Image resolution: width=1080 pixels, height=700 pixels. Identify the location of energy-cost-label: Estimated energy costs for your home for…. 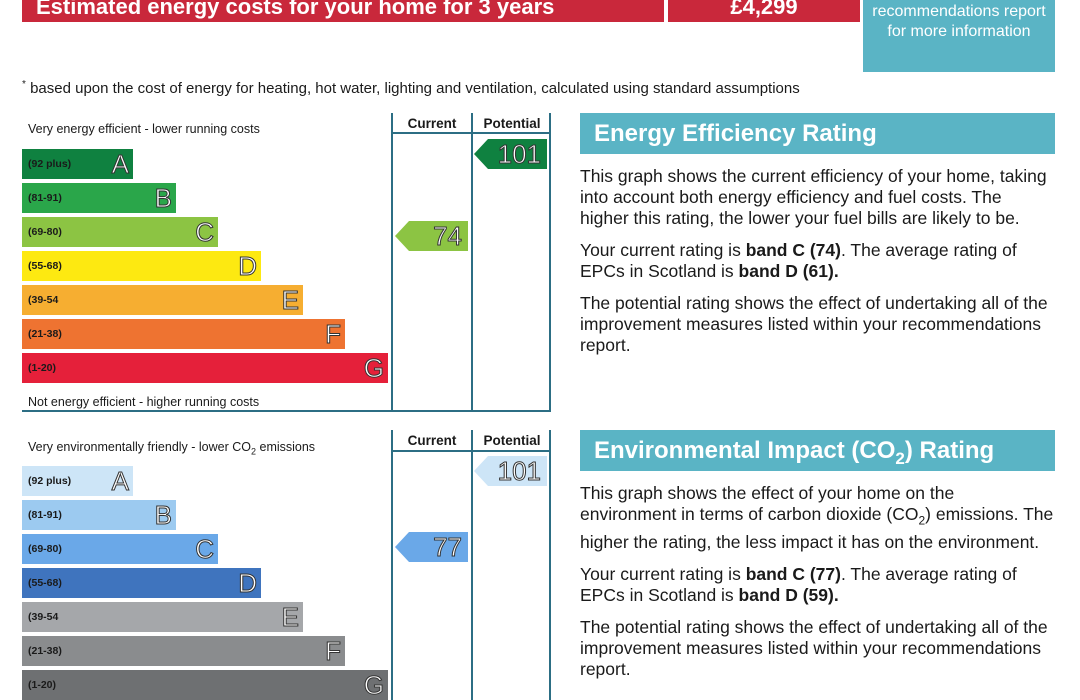
(343, 11).